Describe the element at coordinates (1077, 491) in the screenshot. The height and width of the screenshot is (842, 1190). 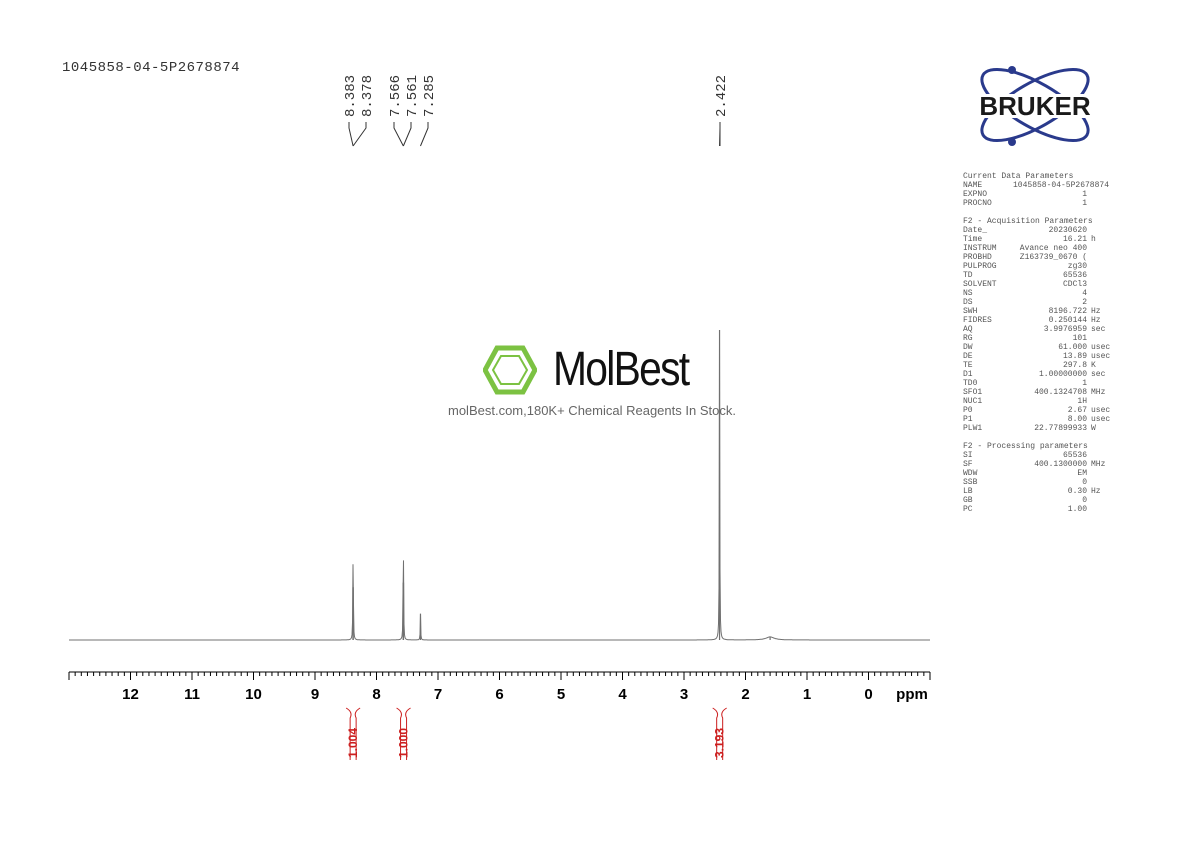
I see `param-value: 0.30` at that location.